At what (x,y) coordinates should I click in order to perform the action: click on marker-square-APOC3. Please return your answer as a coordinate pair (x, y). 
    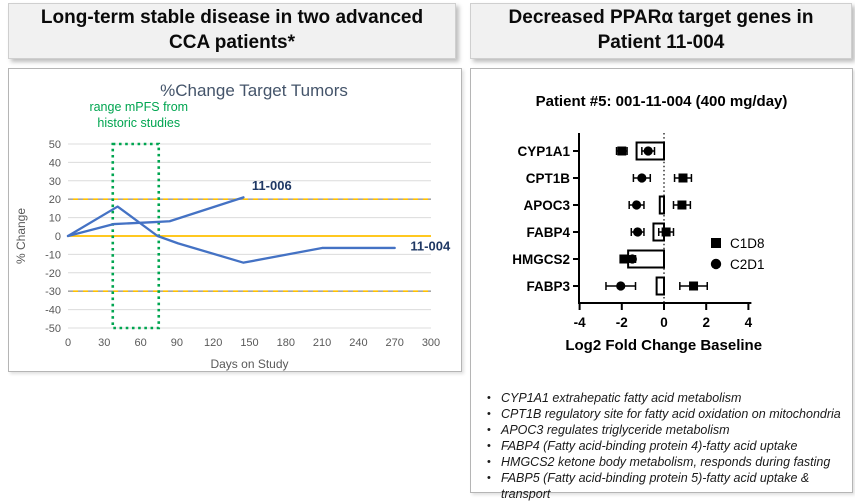
    Looking at the image, I should click on (682, 205).